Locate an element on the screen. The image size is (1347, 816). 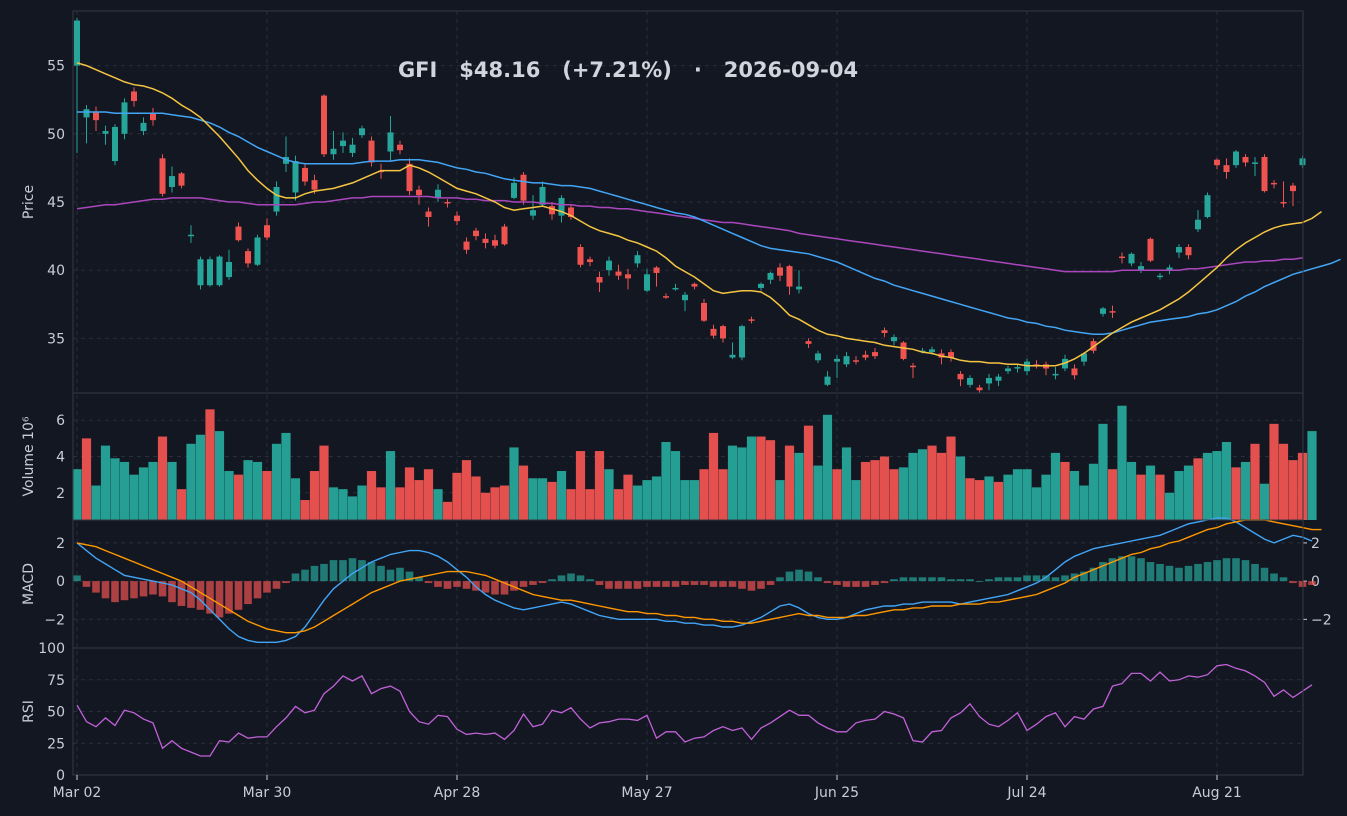
price-axis-tick-label: 50 is located at coordinates (56, 135).